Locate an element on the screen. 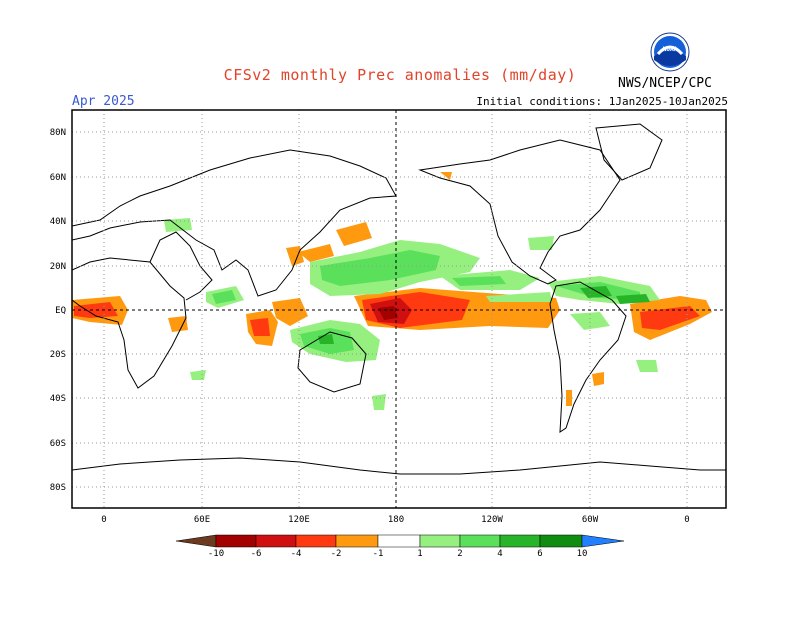 Image resolution: width=800 pixels, height=618 pixels. lon-label: 60W is located at coordinates (590, 520).